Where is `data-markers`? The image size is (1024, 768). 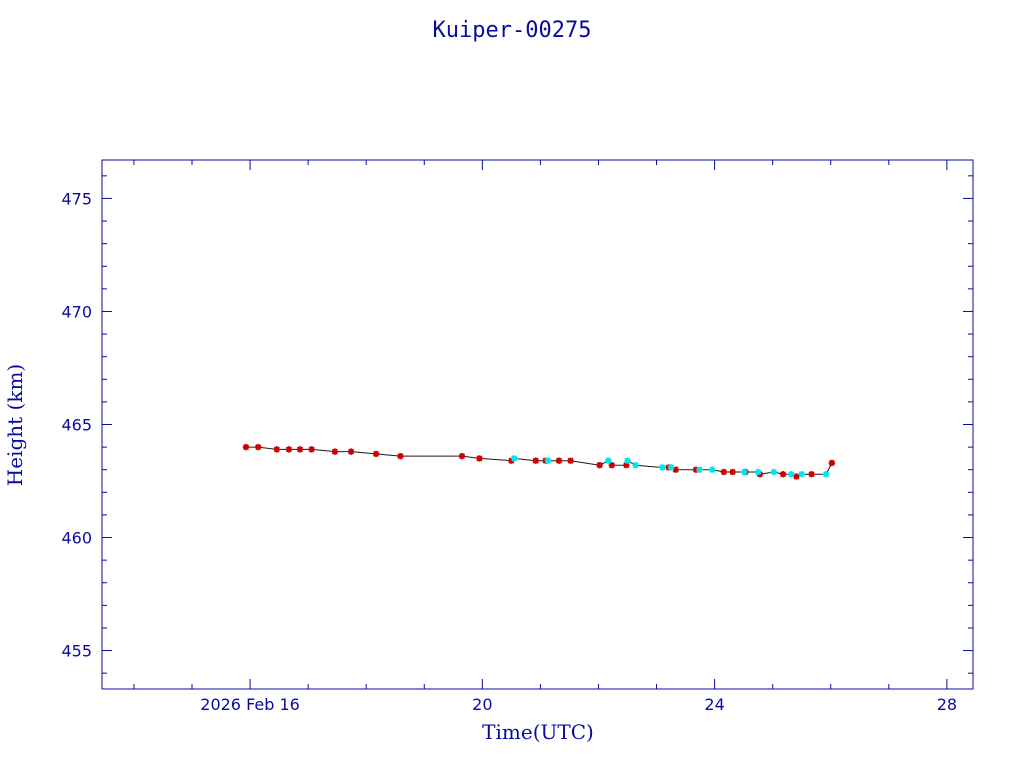
data-markers is located at coordinates (539, 461).